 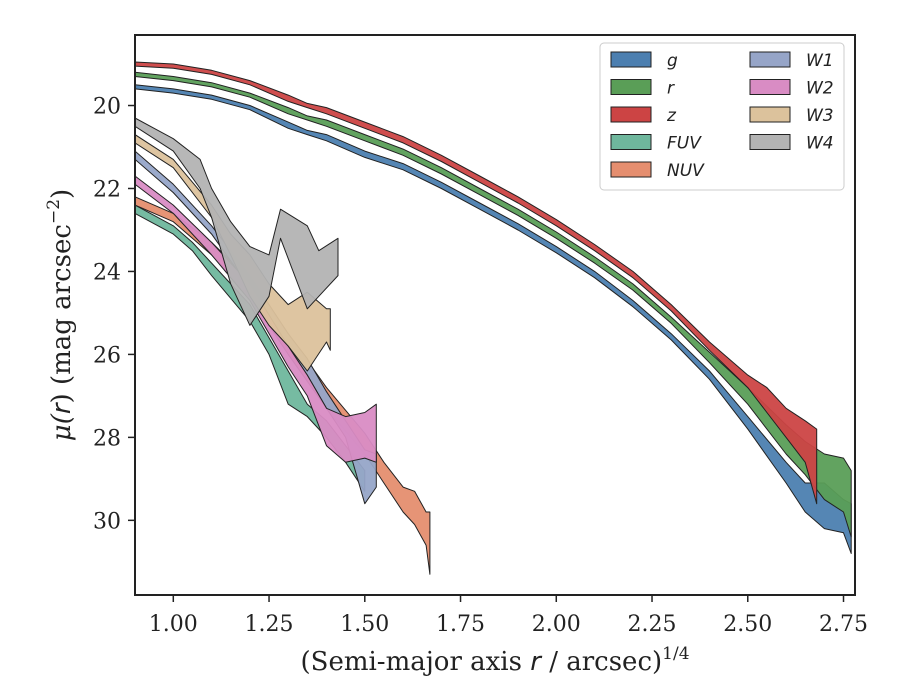 What do you see at coordinates (686, 171) in the screenshot?
I see `legend-label-nuv: NUV` at bounding box center [686, 171].